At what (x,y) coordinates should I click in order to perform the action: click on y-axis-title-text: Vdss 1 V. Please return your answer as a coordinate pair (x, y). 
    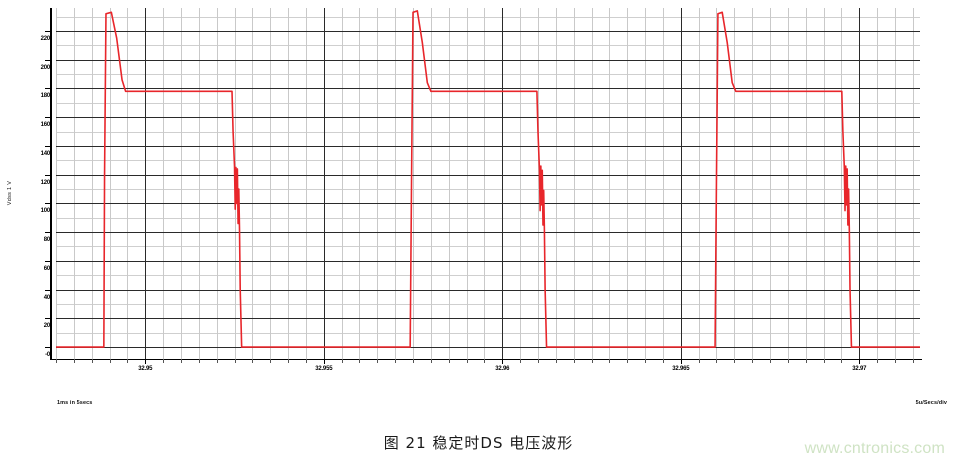
    Looking at the image, I should click on (10, 193).